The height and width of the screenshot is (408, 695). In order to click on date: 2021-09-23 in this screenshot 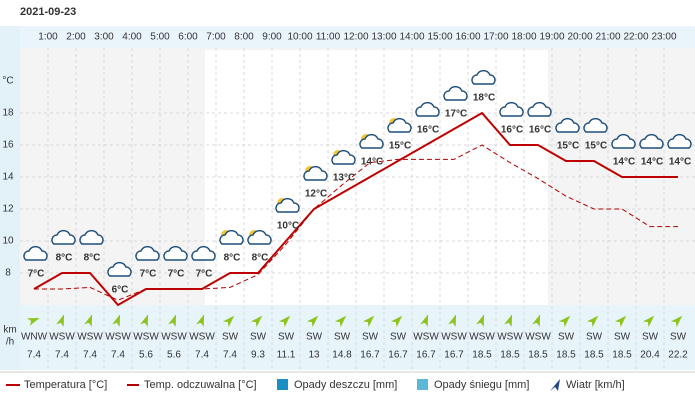, I will do `click(48, 12)`.